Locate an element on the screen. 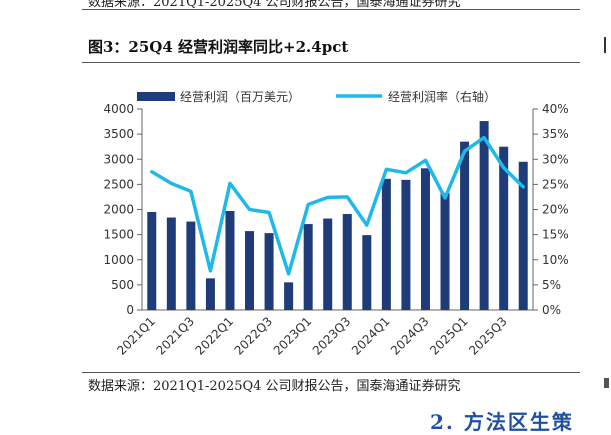 The height and width of the screenshot is (435, 611). x-tick-label: 2024Q1 is located at coordinates (371, 336).